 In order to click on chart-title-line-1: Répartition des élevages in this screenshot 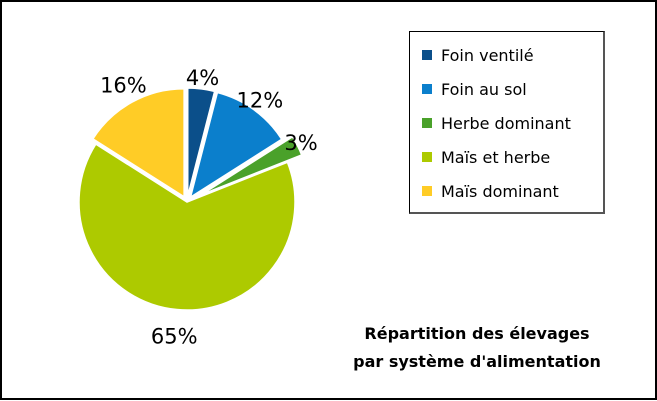, I will do `click(477, 333)`.